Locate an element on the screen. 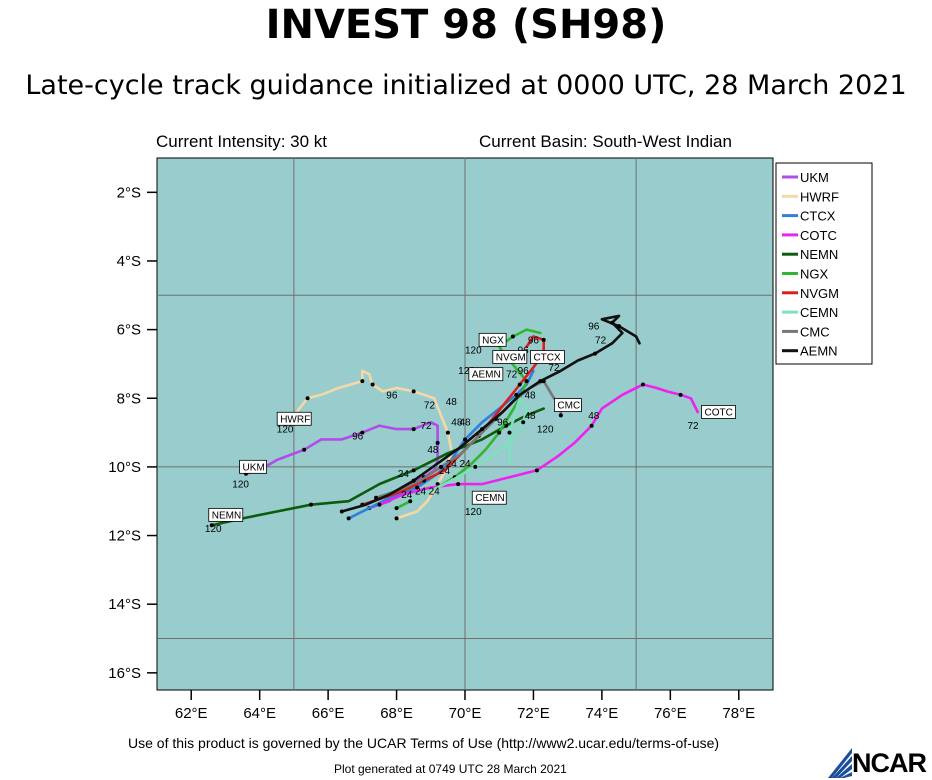 This screenshot has height=780, width=932. x-tick-label: 66°E is located at coordinates (328, 713).